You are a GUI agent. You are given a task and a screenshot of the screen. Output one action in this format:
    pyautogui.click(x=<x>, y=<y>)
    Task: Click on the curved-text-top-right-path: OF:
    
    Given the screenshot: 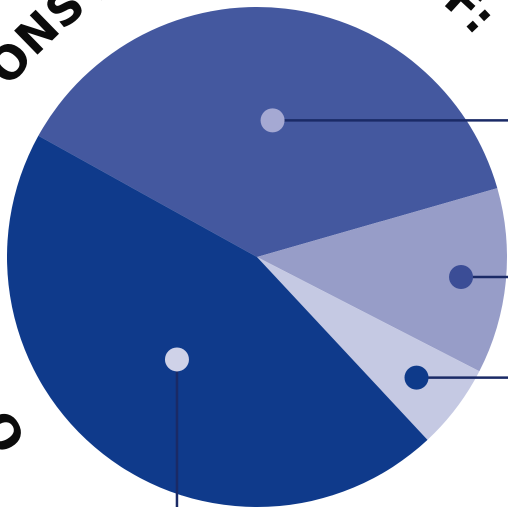 What is the action you would take?
    pyautogui.click(x=455, y=22)
    